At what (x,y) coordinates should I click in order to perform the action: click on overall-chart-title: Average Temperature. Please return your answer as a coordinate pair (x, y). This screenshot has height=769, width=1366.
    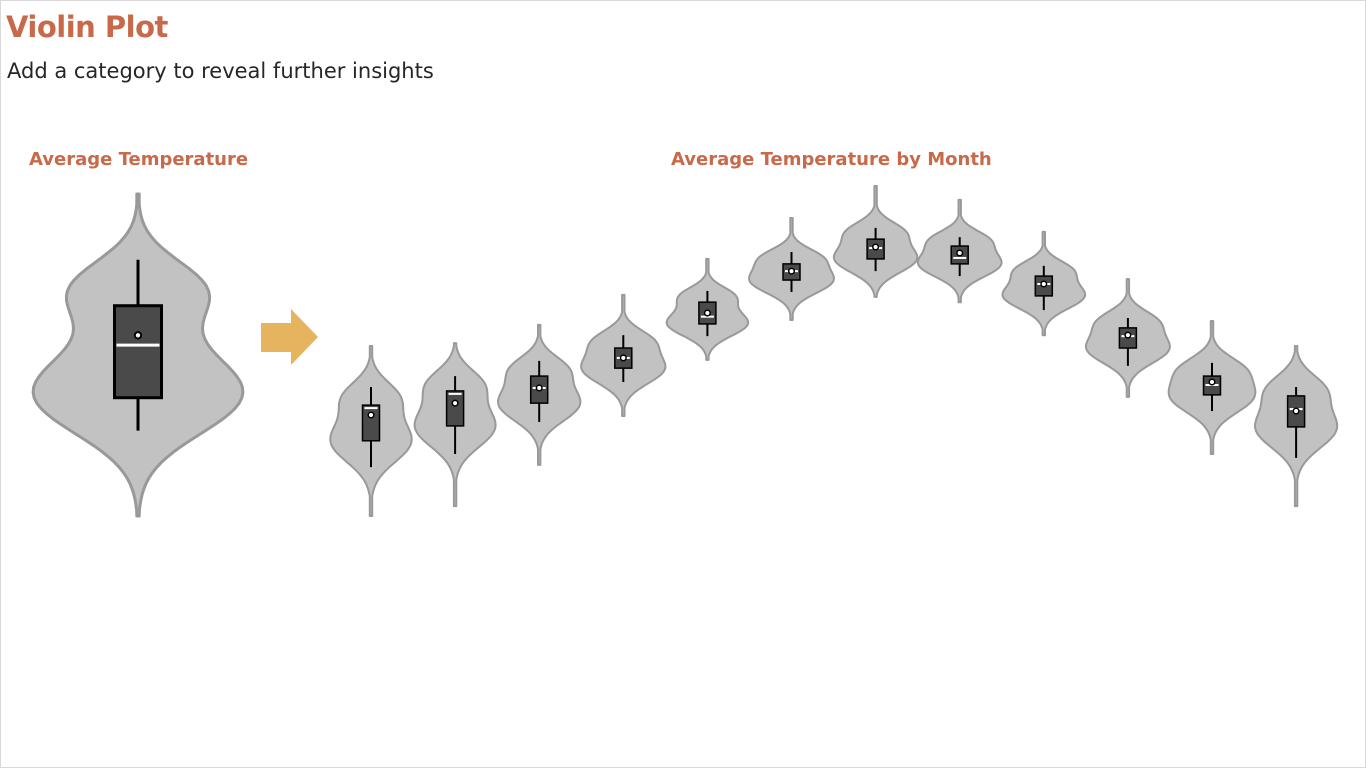
    Looking at the image, I should click on (139, 159).